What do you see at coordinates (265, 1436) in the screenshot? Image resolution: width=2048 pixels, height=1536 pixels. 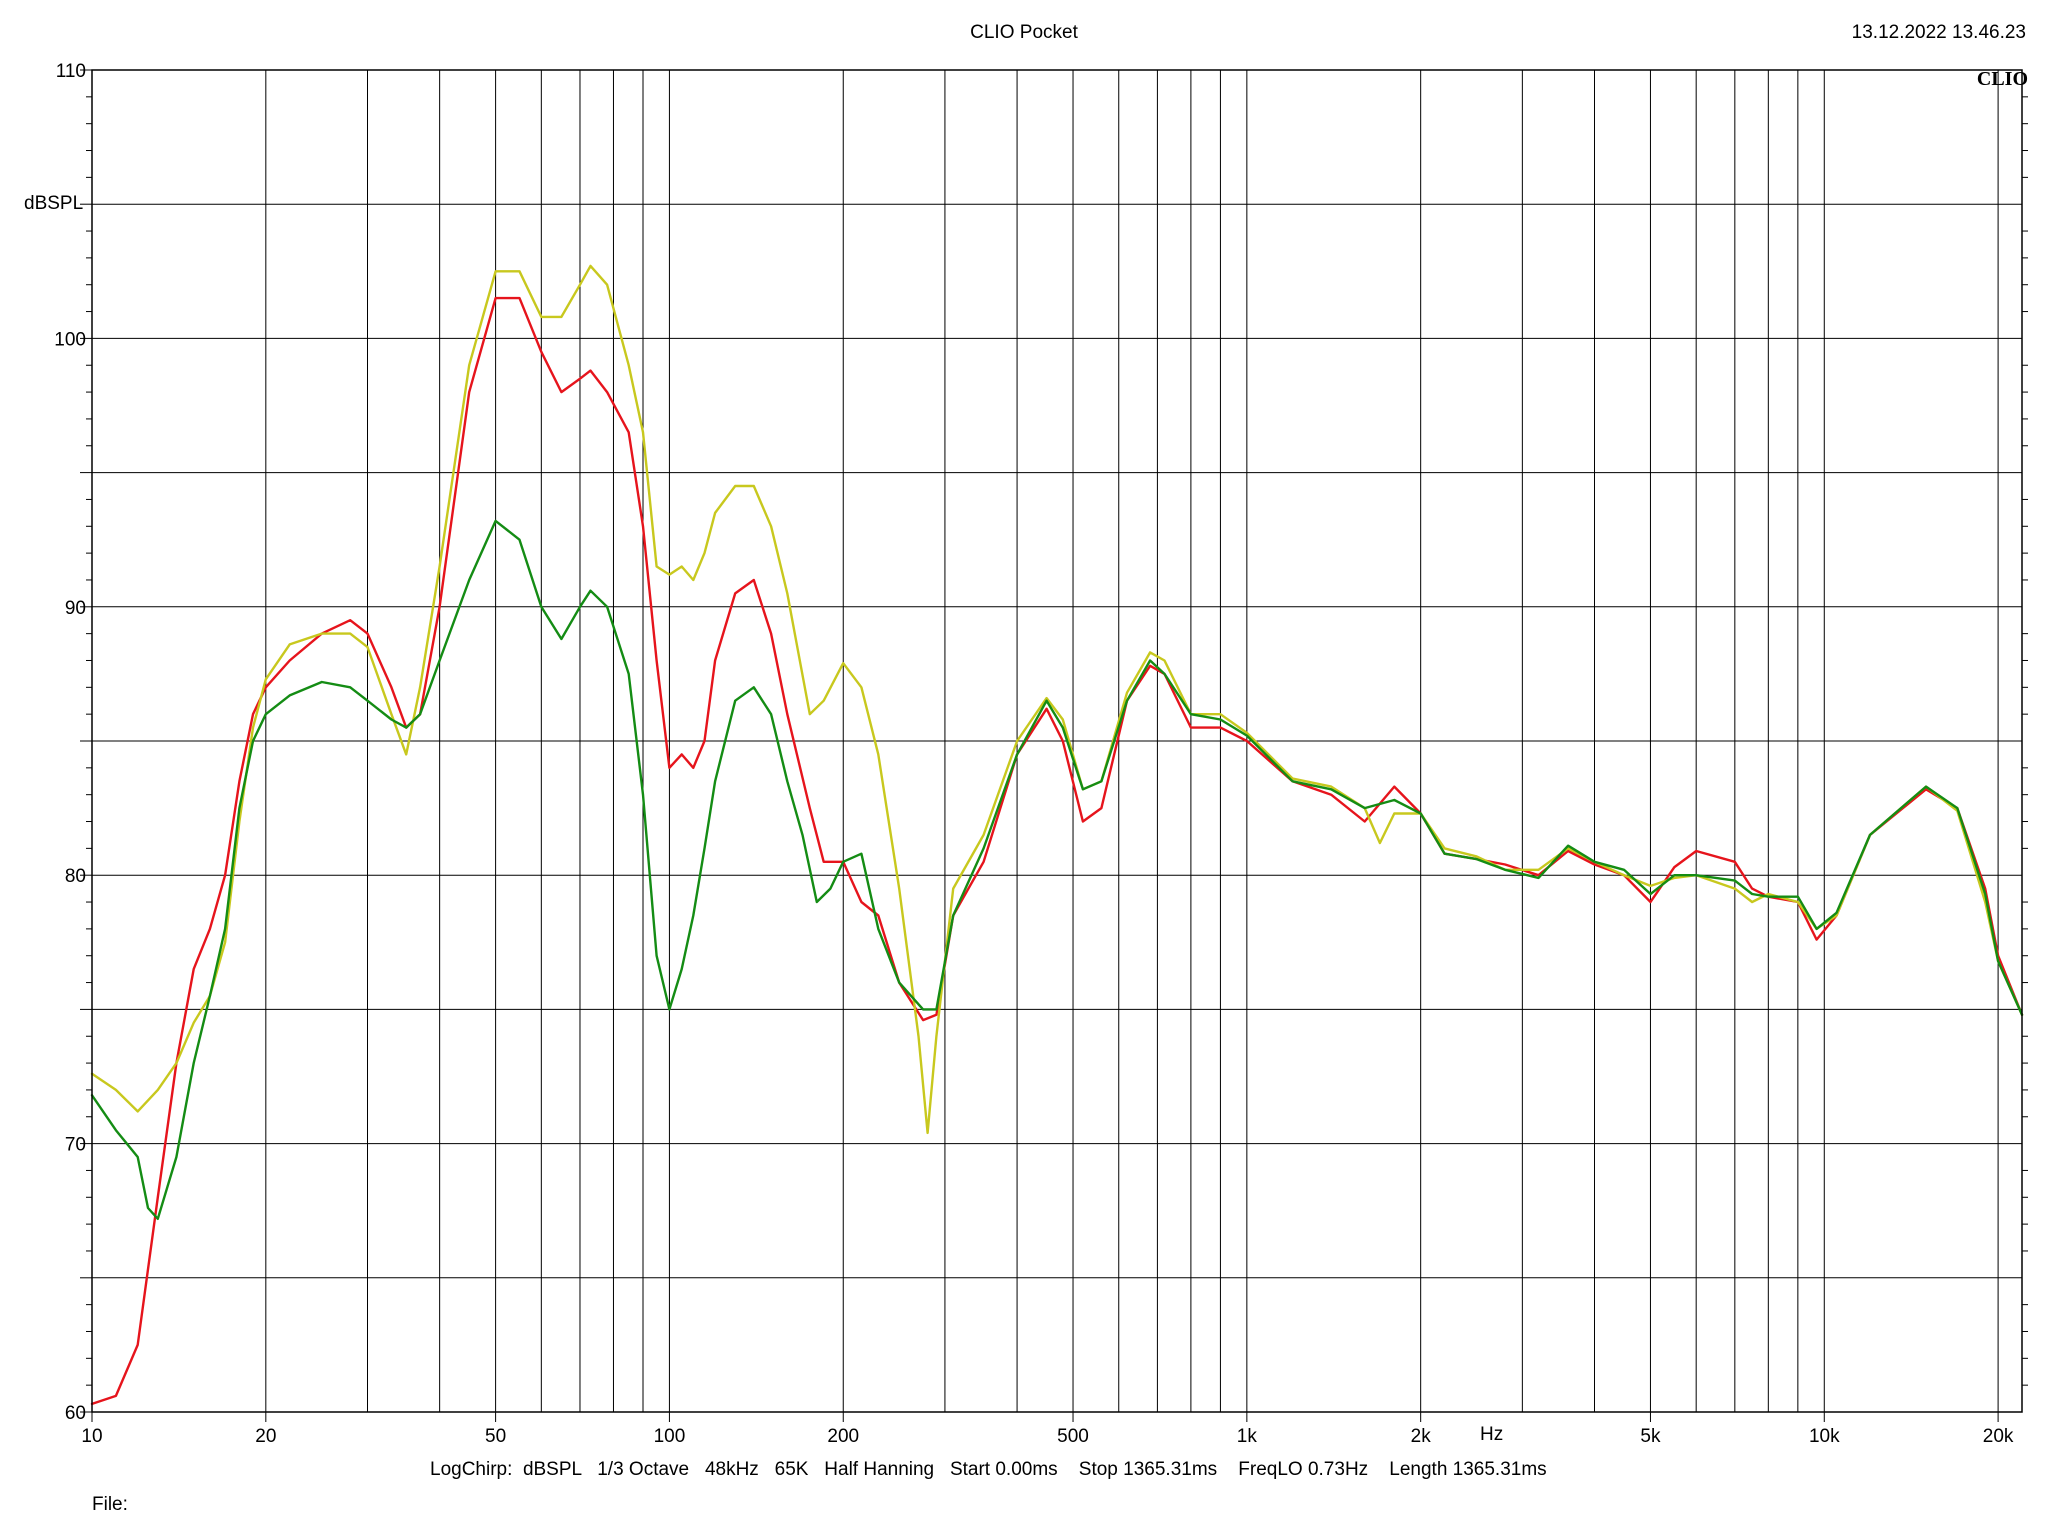 I see `x-tick-label: 20` at bounding box center [265, 1436].